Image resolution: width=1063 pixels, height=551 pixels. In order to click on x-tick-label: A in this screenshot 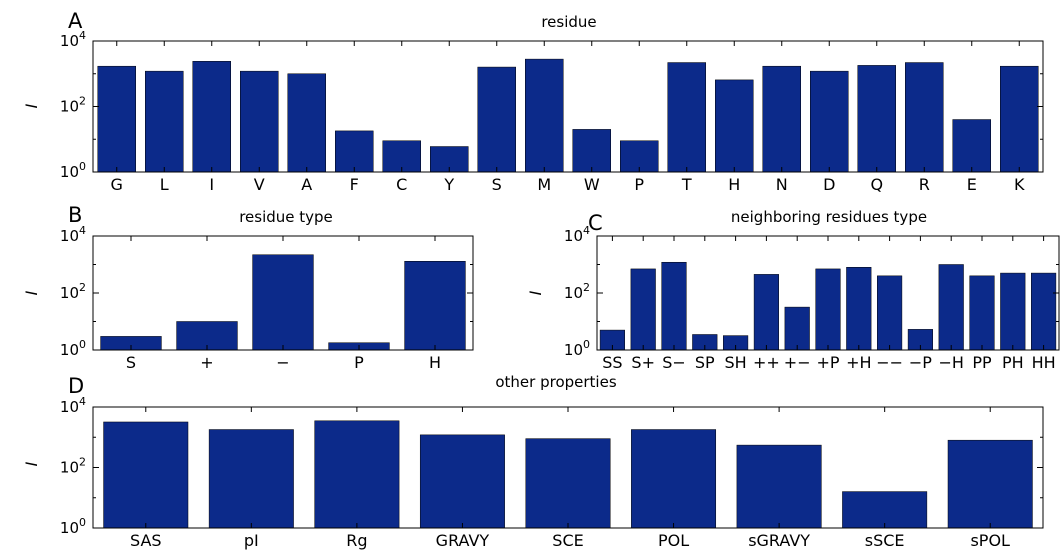, I will do `click(306, 184)`.